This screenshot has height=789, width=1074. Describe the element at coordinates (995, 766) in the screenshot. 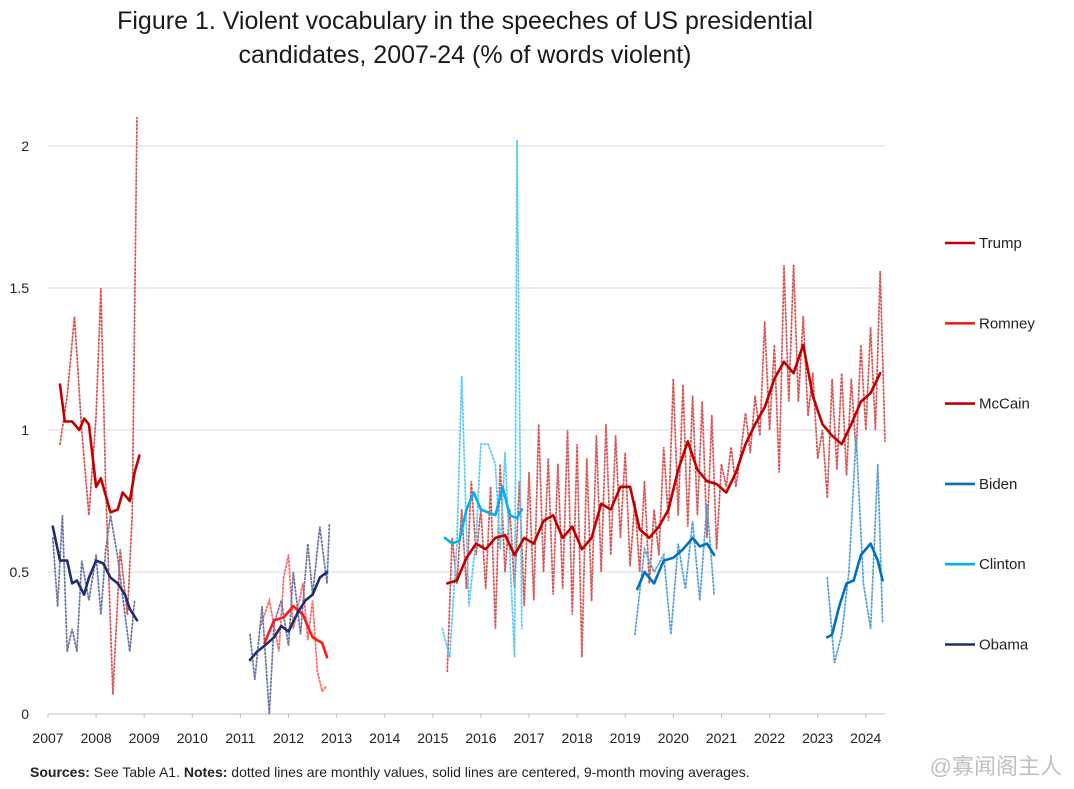

I see `watermark: @寡闻阁主人` at that location.